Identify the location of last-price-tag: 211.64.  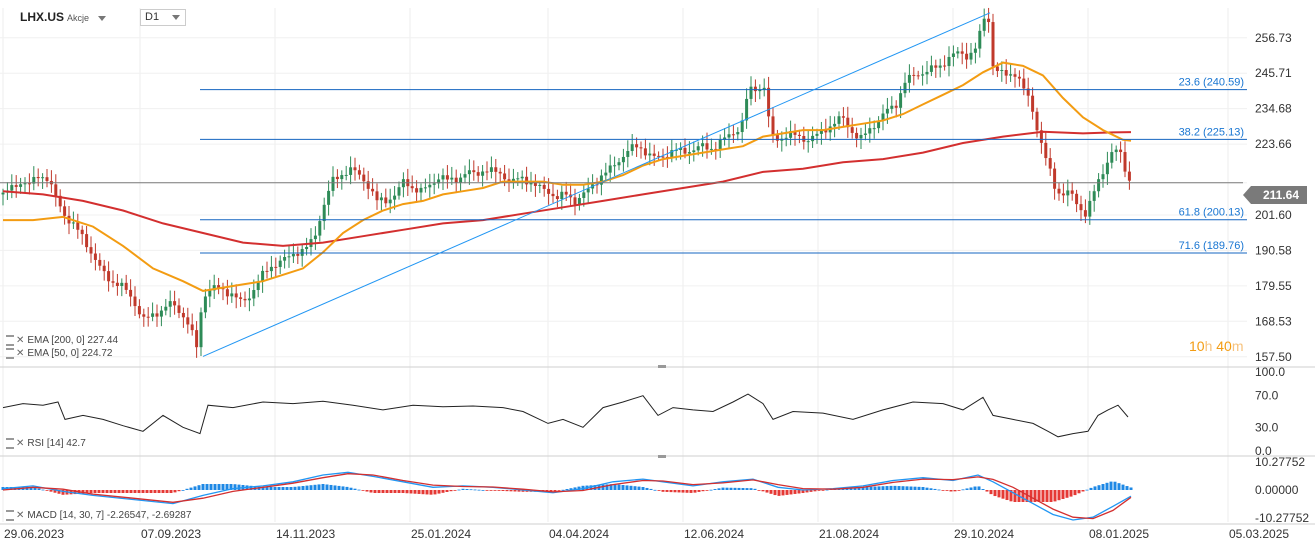
(1275, 195).